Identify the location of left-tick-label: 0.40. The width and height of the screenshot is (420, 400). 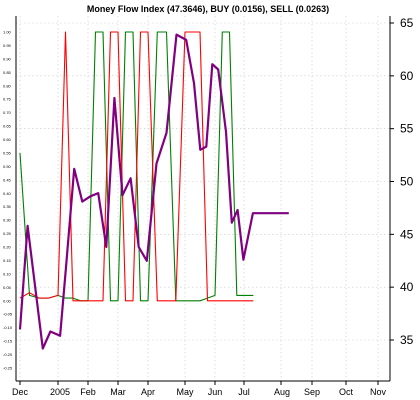
(7, 193).